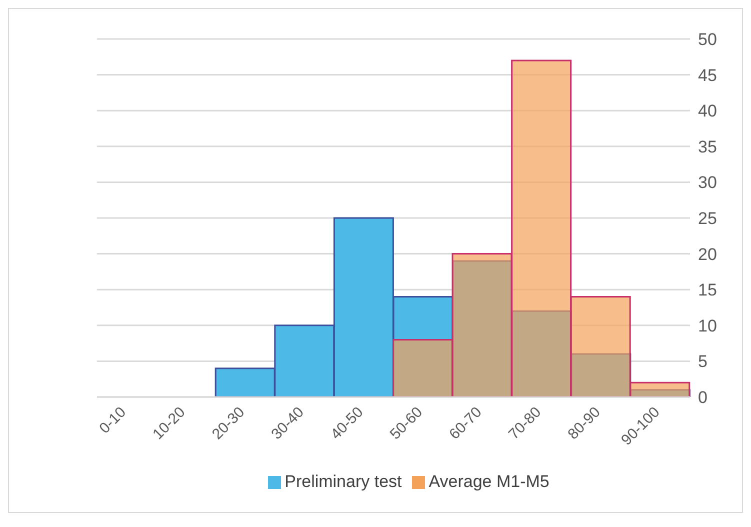 This screenshot has height=527, width=751. Describe the element at coordinates (707, 182) in the screenshot. I see `y-tick-label: 30` at that location.